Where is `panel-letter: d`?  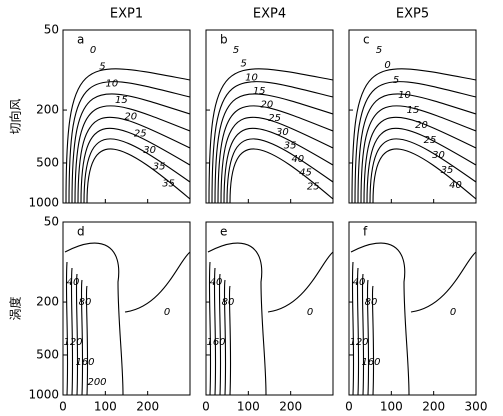
panel-letter: d is located at coordinates (81, 232).